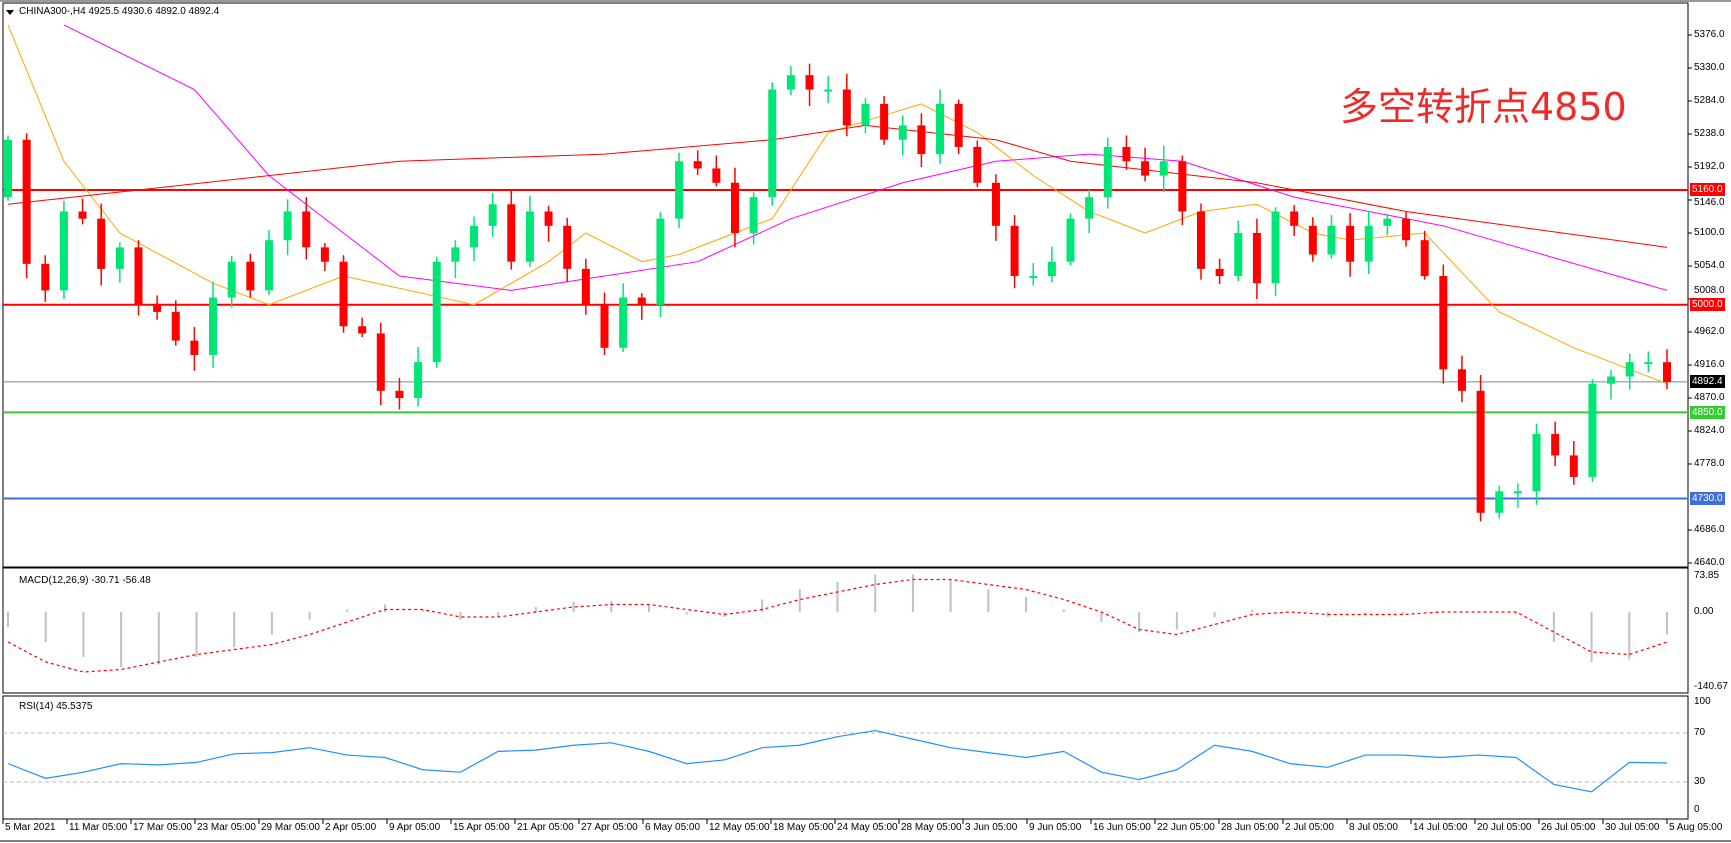  What do you see at coordinates (1707, 190) in the screenshot?
I see `level-tag-5160.0: 5160.0` at bounding box center [1707, 190].